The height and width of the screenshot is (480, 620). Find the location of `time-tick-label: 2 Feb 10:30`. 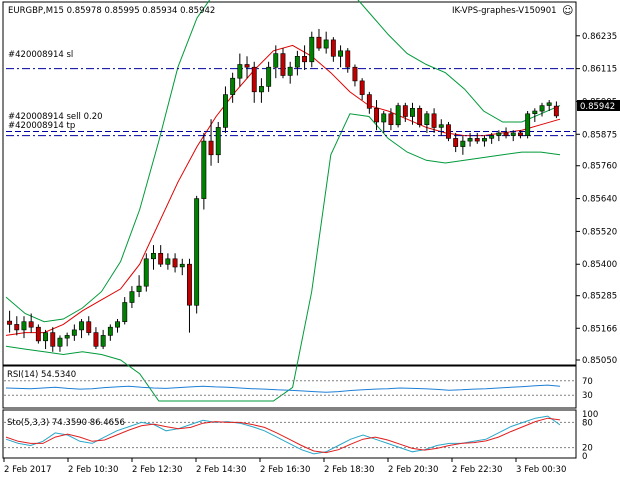

time-tick-label: 2 Feb 10:30 is located at coordinates (93, 470).